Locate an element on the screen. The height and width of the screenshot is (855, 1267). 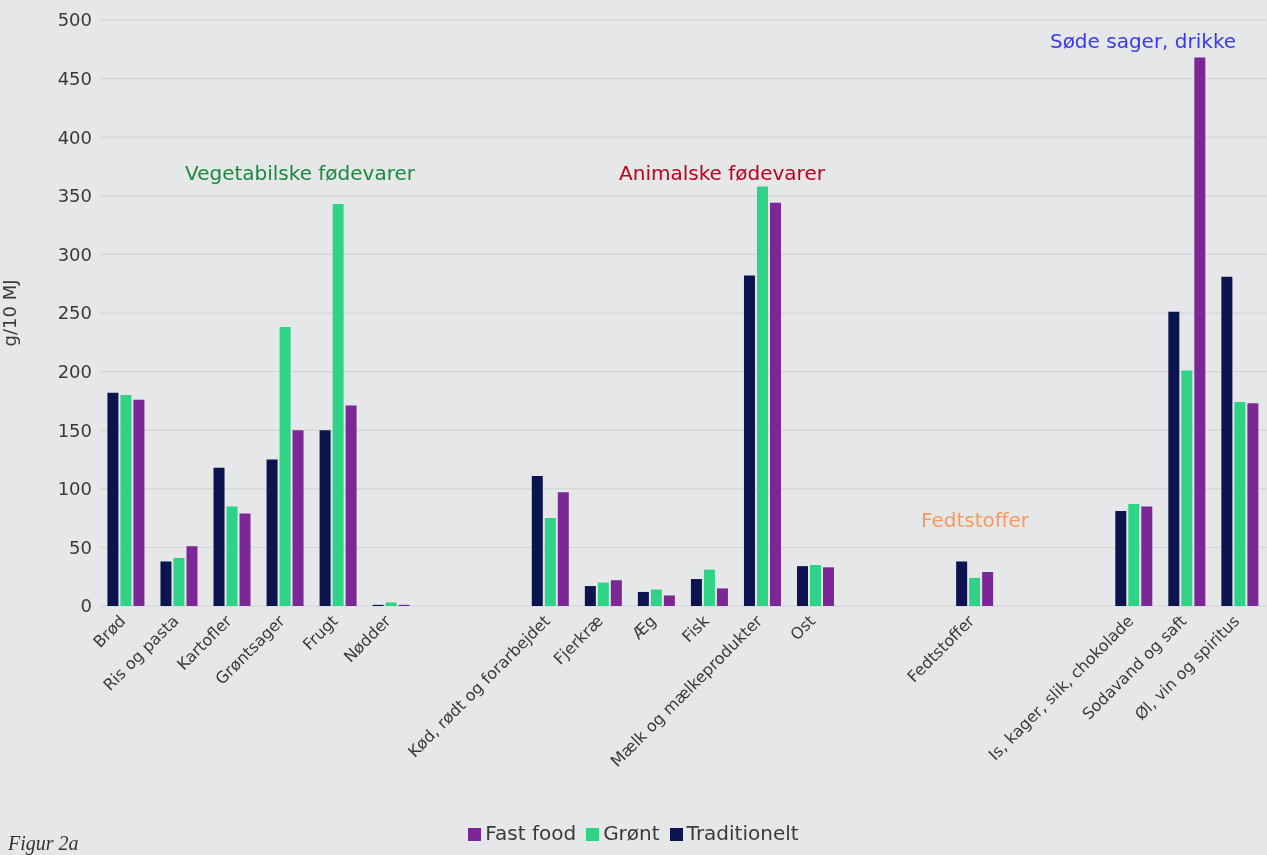
legend-label: Fast food is located at coordinates (531, 833).